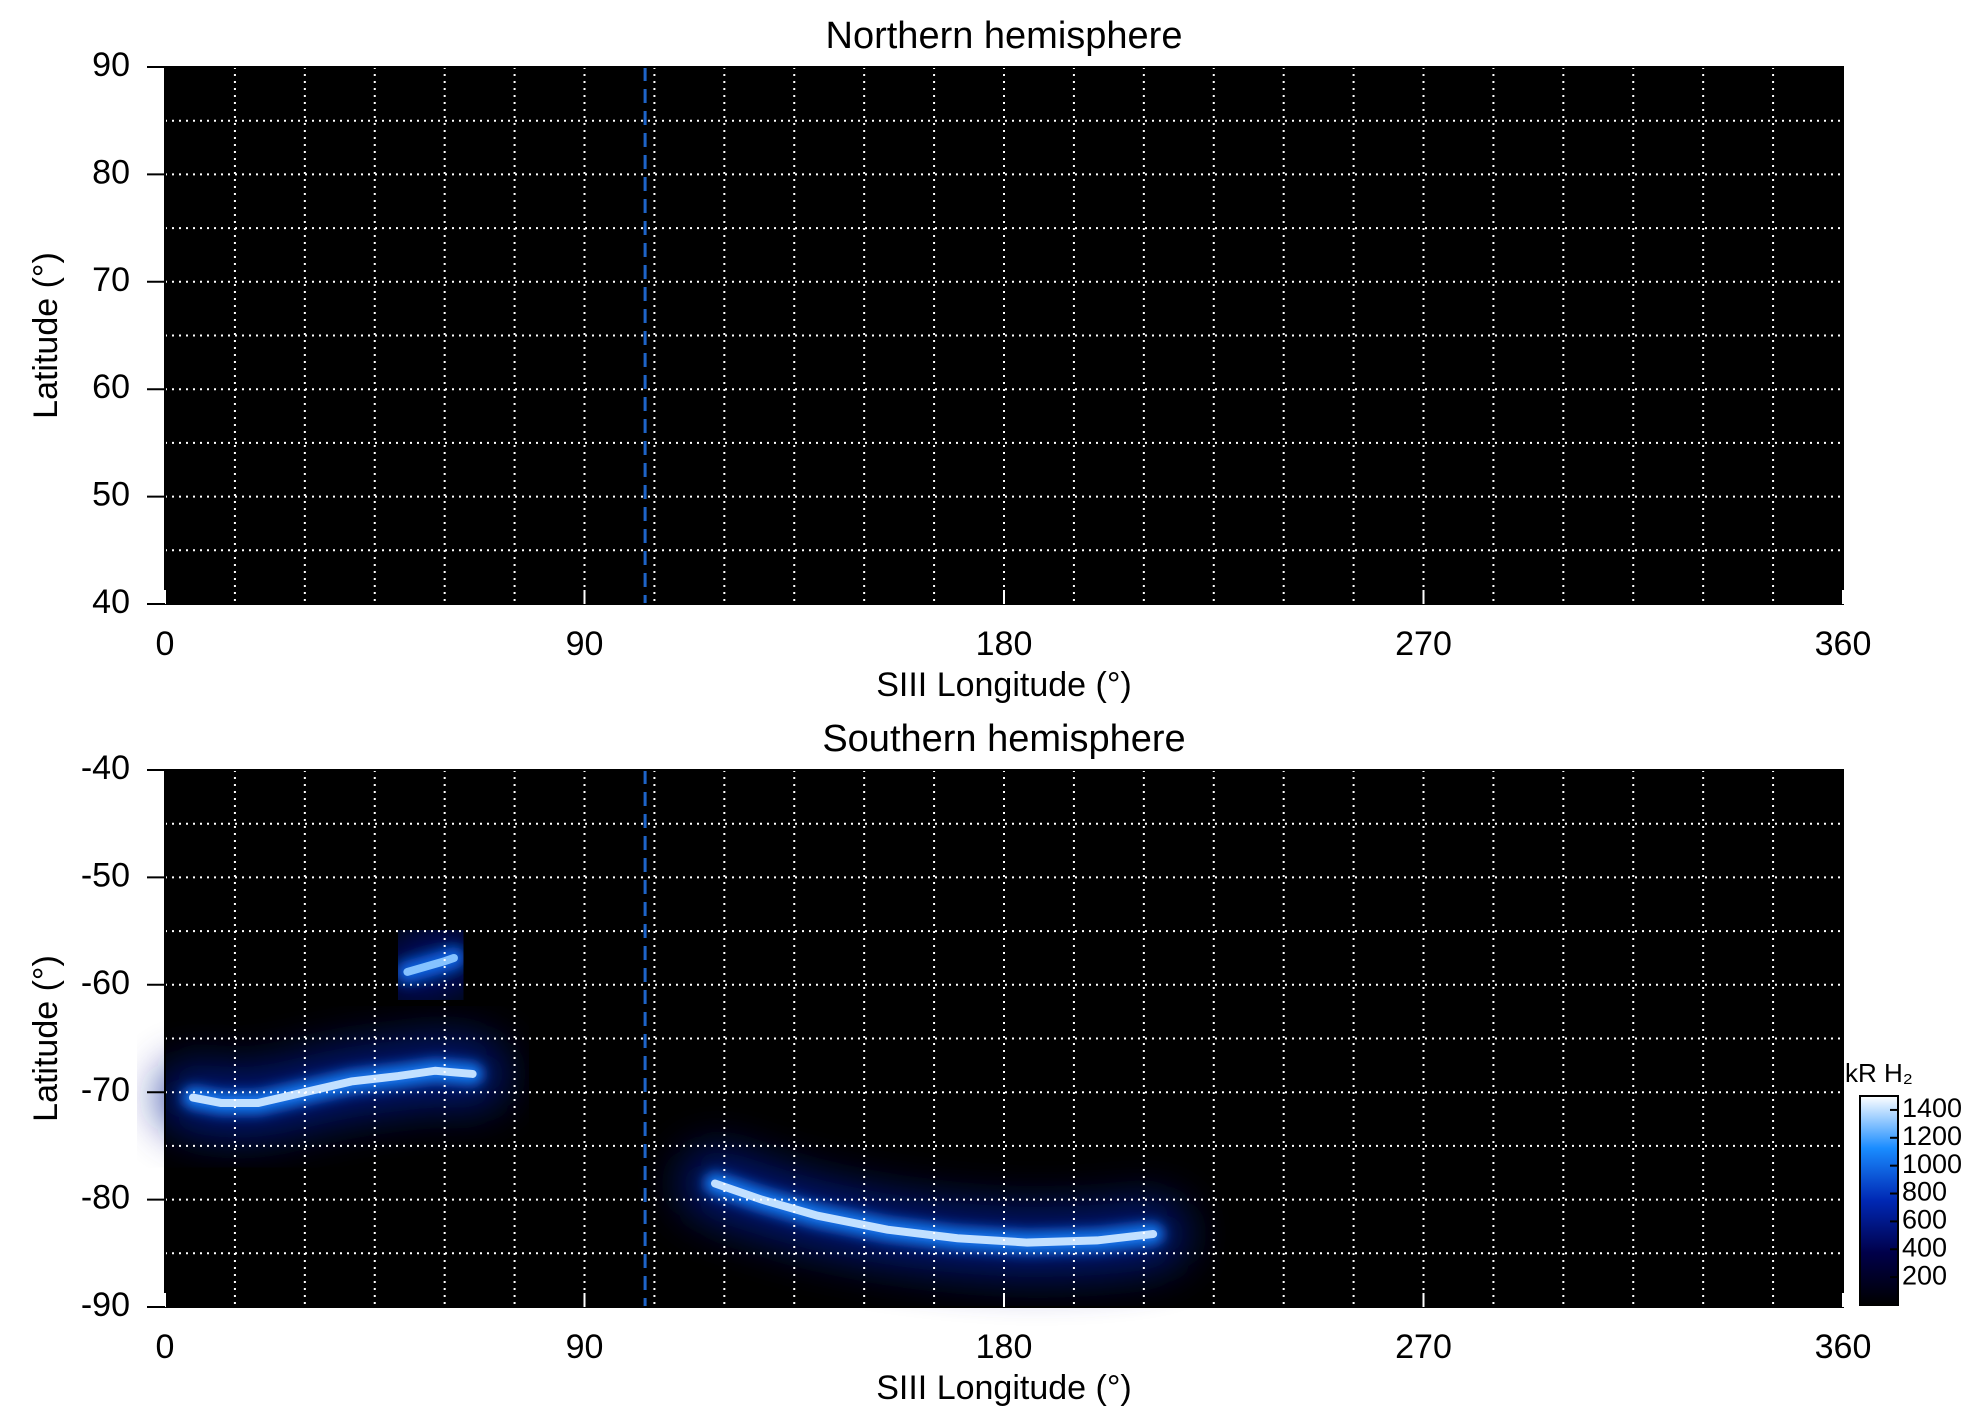 The height and width of the screenshot is (1423, 1983). I want to click on y-tick-label: 90, so click(111, 65).